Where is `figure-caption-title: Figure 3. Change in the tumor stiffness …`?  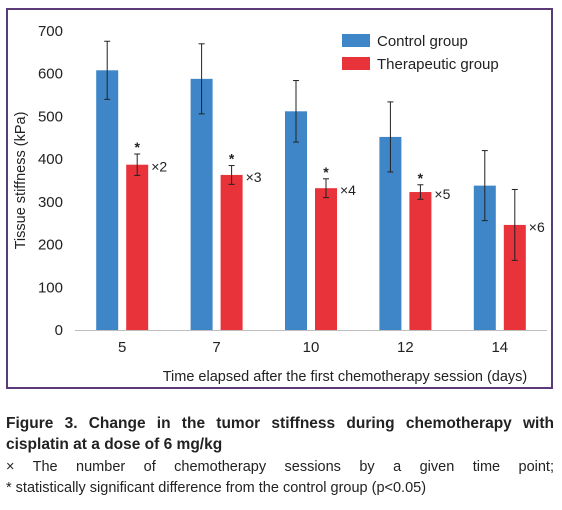
figure-caption-title: Figure 3. Change in the tumor stiffness … is located at coordinates (280, 434).